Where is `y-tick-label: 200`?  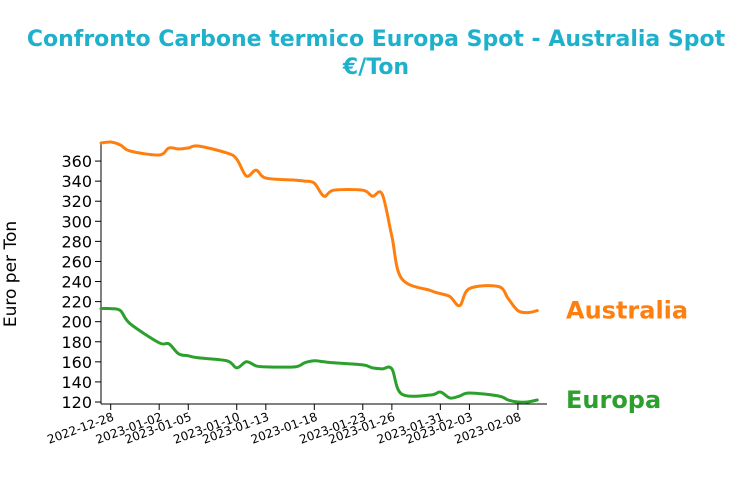 y-tick-label: 200 is located at coordinates (76, 322).